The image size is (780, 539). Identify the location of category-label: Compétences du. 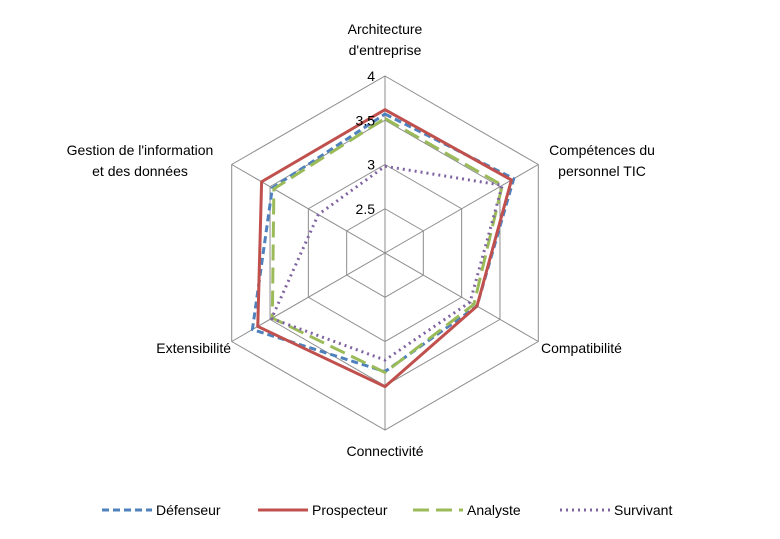
(602, 150).